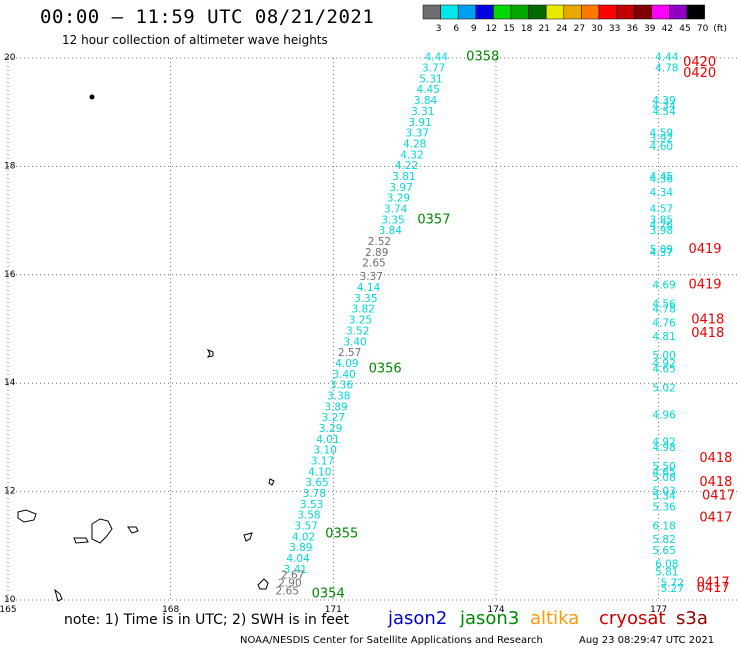 The image size is (740, 650). Describe the element at coordinates (661, 250) in the screenshot. I see `wave-height-value: 5.09` at that location.